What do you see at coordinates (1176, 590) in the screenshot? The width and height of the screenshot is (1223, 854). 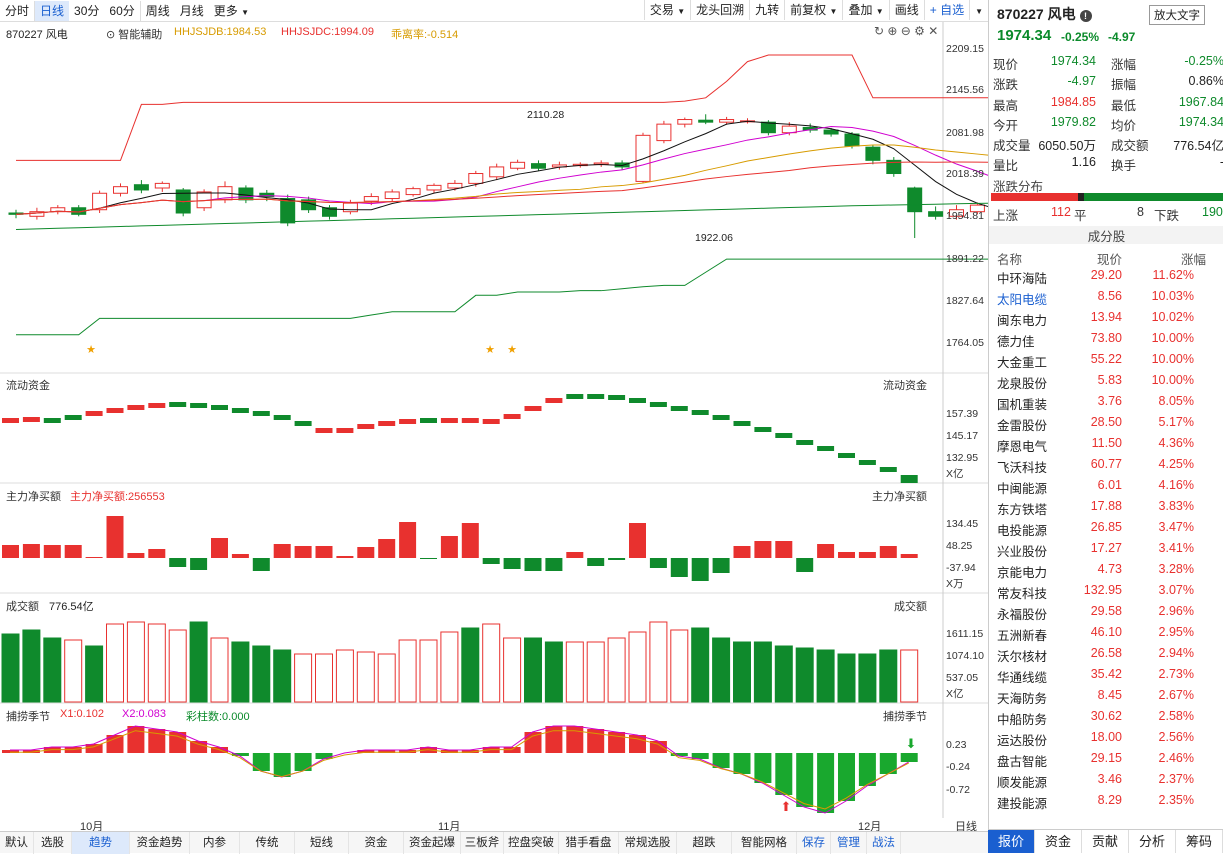 I see `component-pct: 3.07%` at bounding box center [1176, 590].